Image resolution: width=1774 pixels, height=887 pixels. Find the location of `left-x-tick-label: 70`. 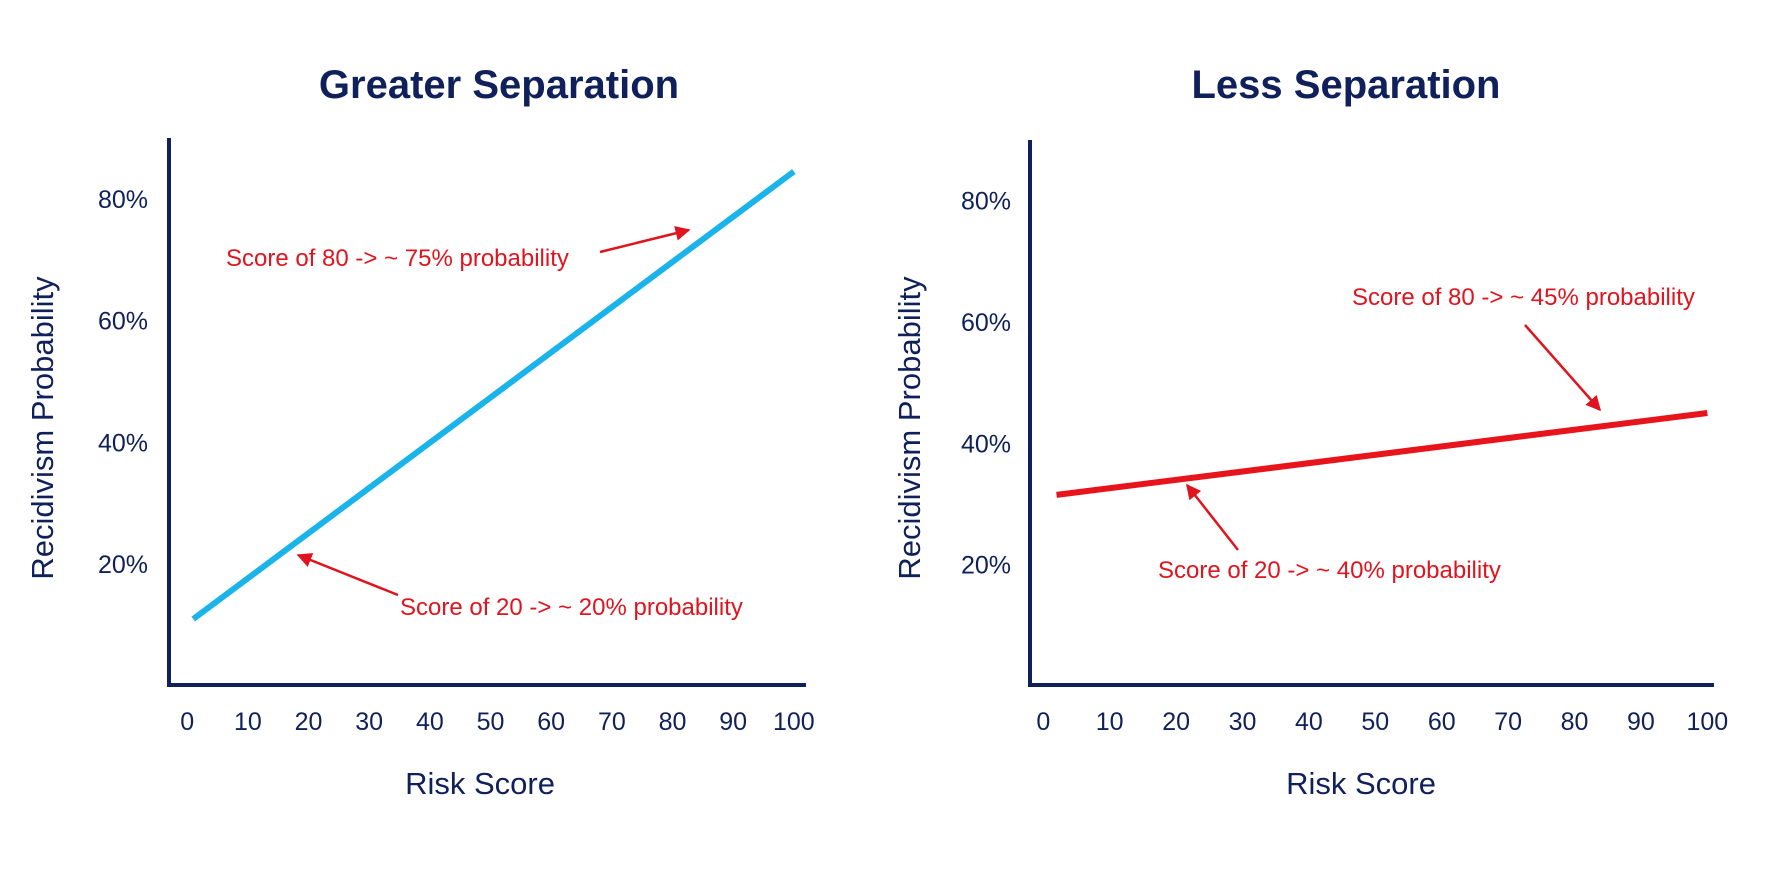

left-x-tick-label: 70 is located at coordinates (612, 722).